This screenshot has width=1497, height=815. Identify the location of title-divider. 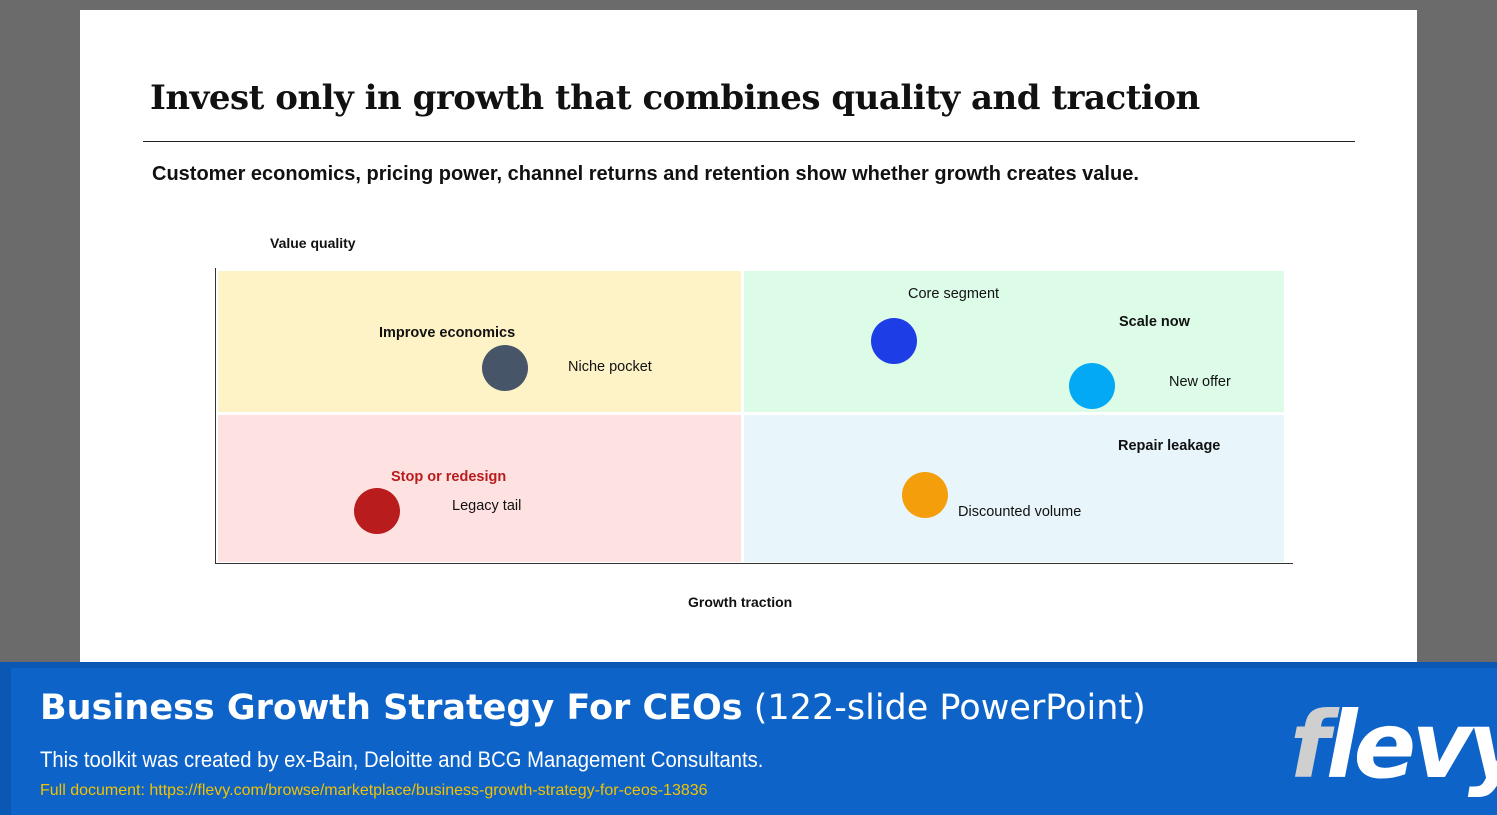
(749, 141).